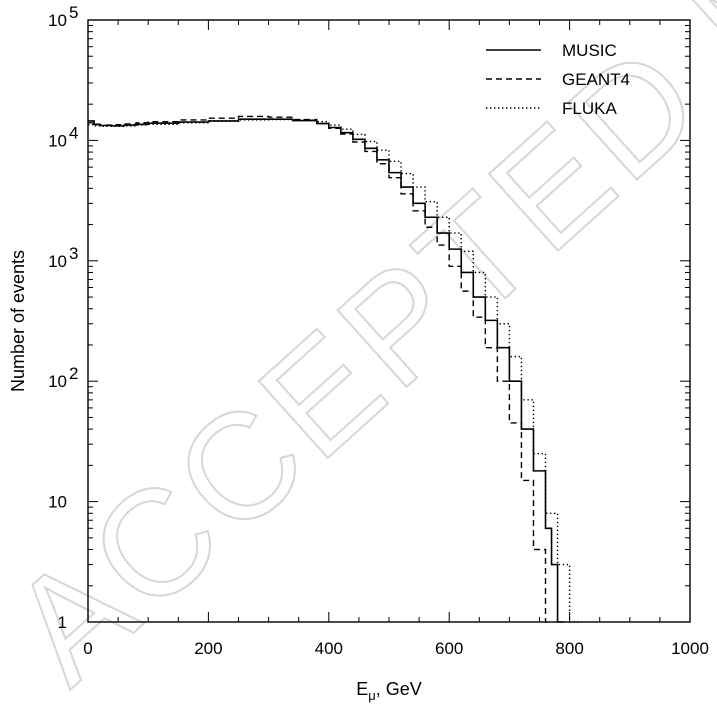 The image size is (717, 712). Describe the element at coordinates (18, 321) in the screenshot. I see `y-axis-title: Number of events` at that location.